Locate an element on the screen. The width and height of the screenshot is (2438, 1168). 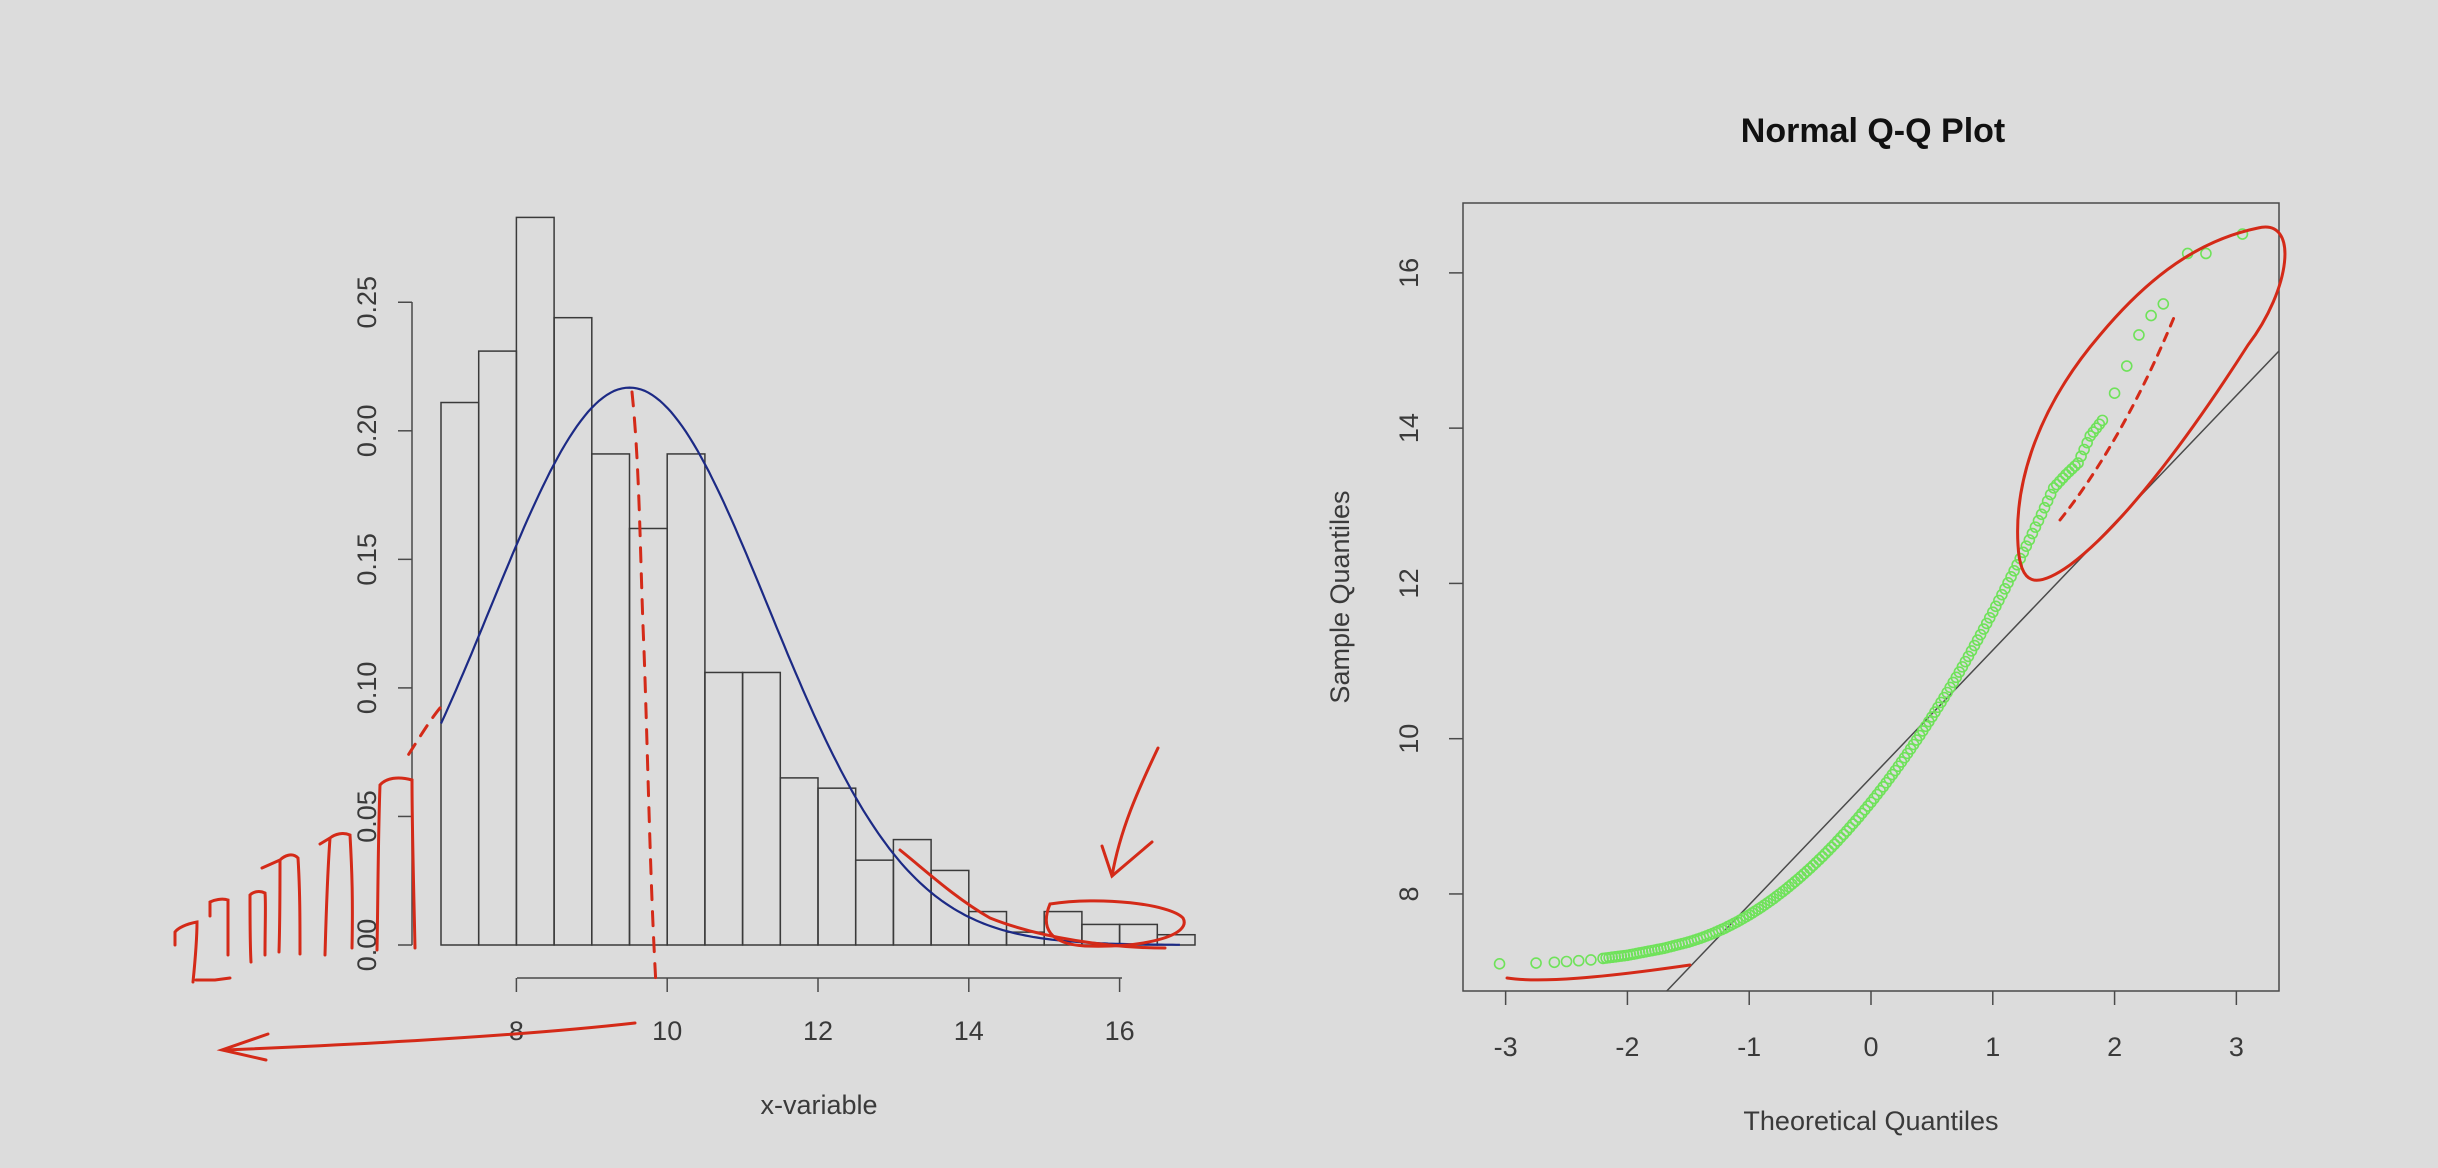
upper-tail-dashed is located at coordinates (2117, 417).